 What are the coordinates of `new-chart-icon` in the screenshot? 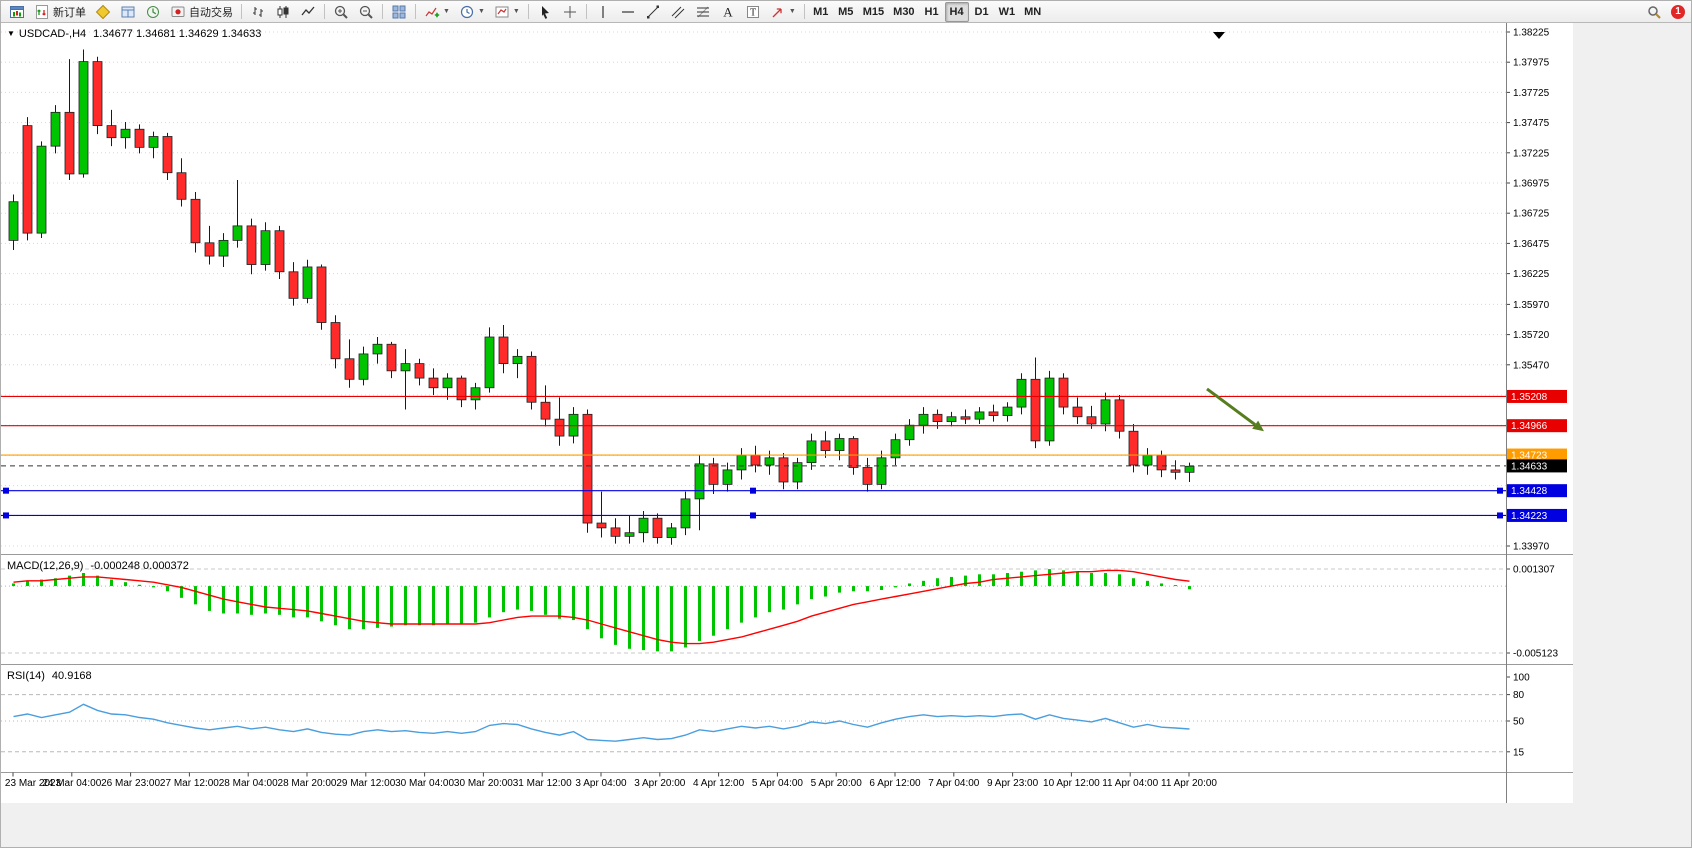 It's located at (17, 11).